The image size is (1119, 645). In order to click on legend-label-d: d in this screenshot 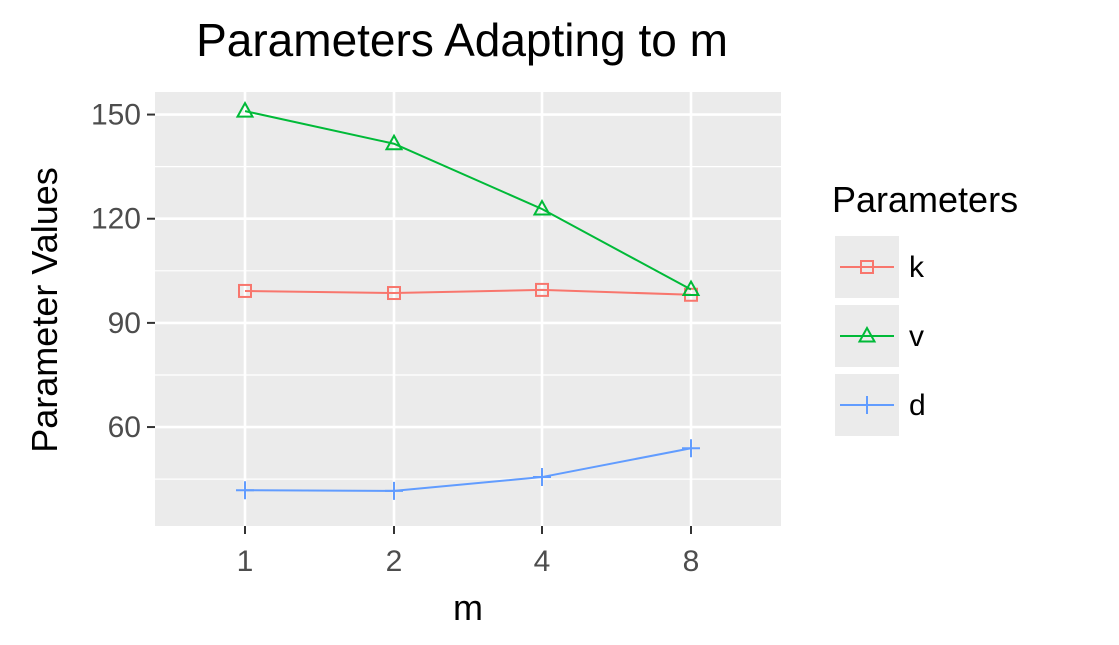, I will do `click(917, 405)`.